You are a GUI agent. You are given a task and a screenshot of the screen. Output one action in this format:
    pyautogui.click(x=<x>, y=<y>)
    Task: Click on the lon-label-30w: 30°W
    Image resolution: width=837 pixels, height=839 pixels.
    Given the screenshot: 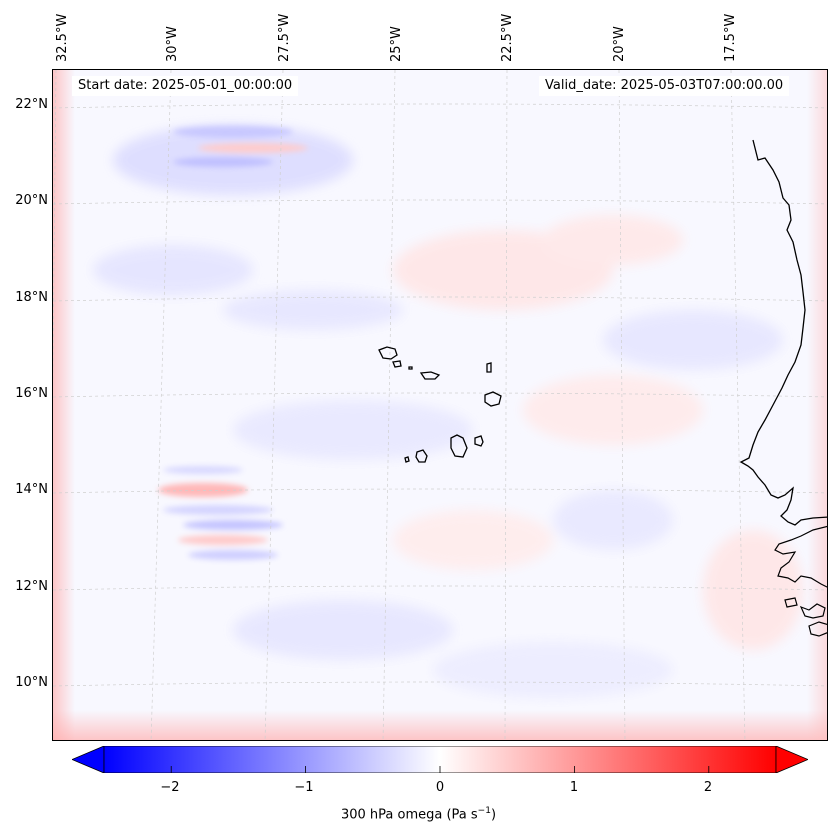 What is the action you would take?
    pyautogui.click(x=172, y=44)
    